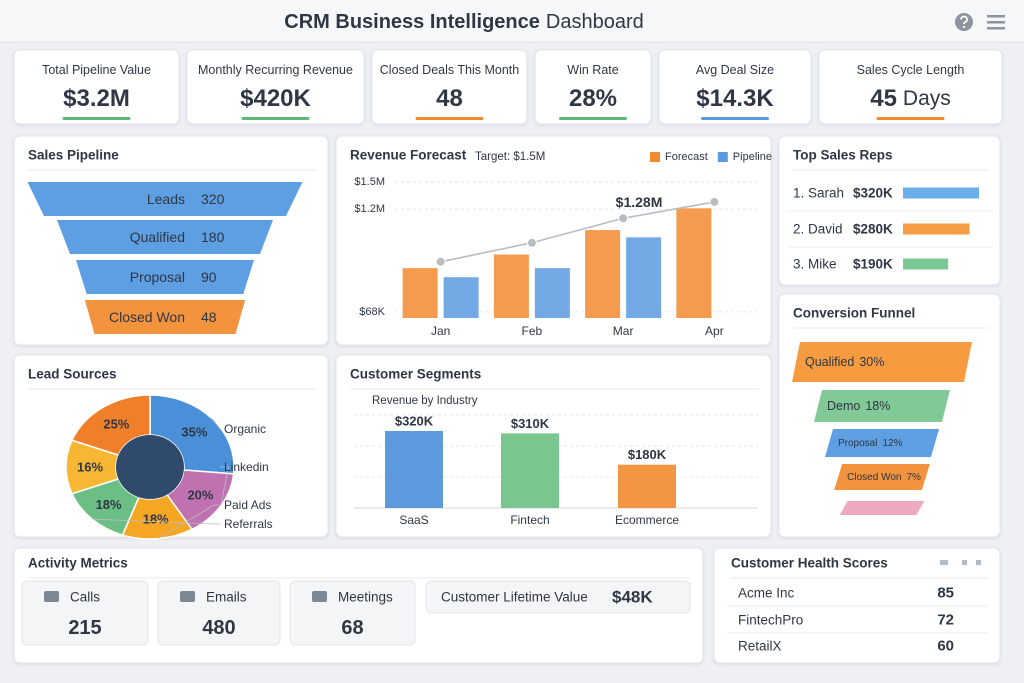 Image resolution: width=1024 pixels, height=683 pixels. What do you see at coordinates (592, 70) in the screenshot?
I see `kpi-label: Win Rate` at bounding box center [592, 70].